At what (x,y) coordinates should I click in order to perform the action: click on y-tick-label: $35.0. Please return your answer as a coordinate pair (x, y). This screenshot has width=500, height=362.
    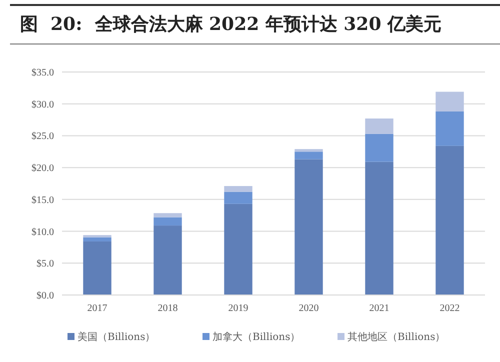
    Looking at the image, I should click on (43, 73).